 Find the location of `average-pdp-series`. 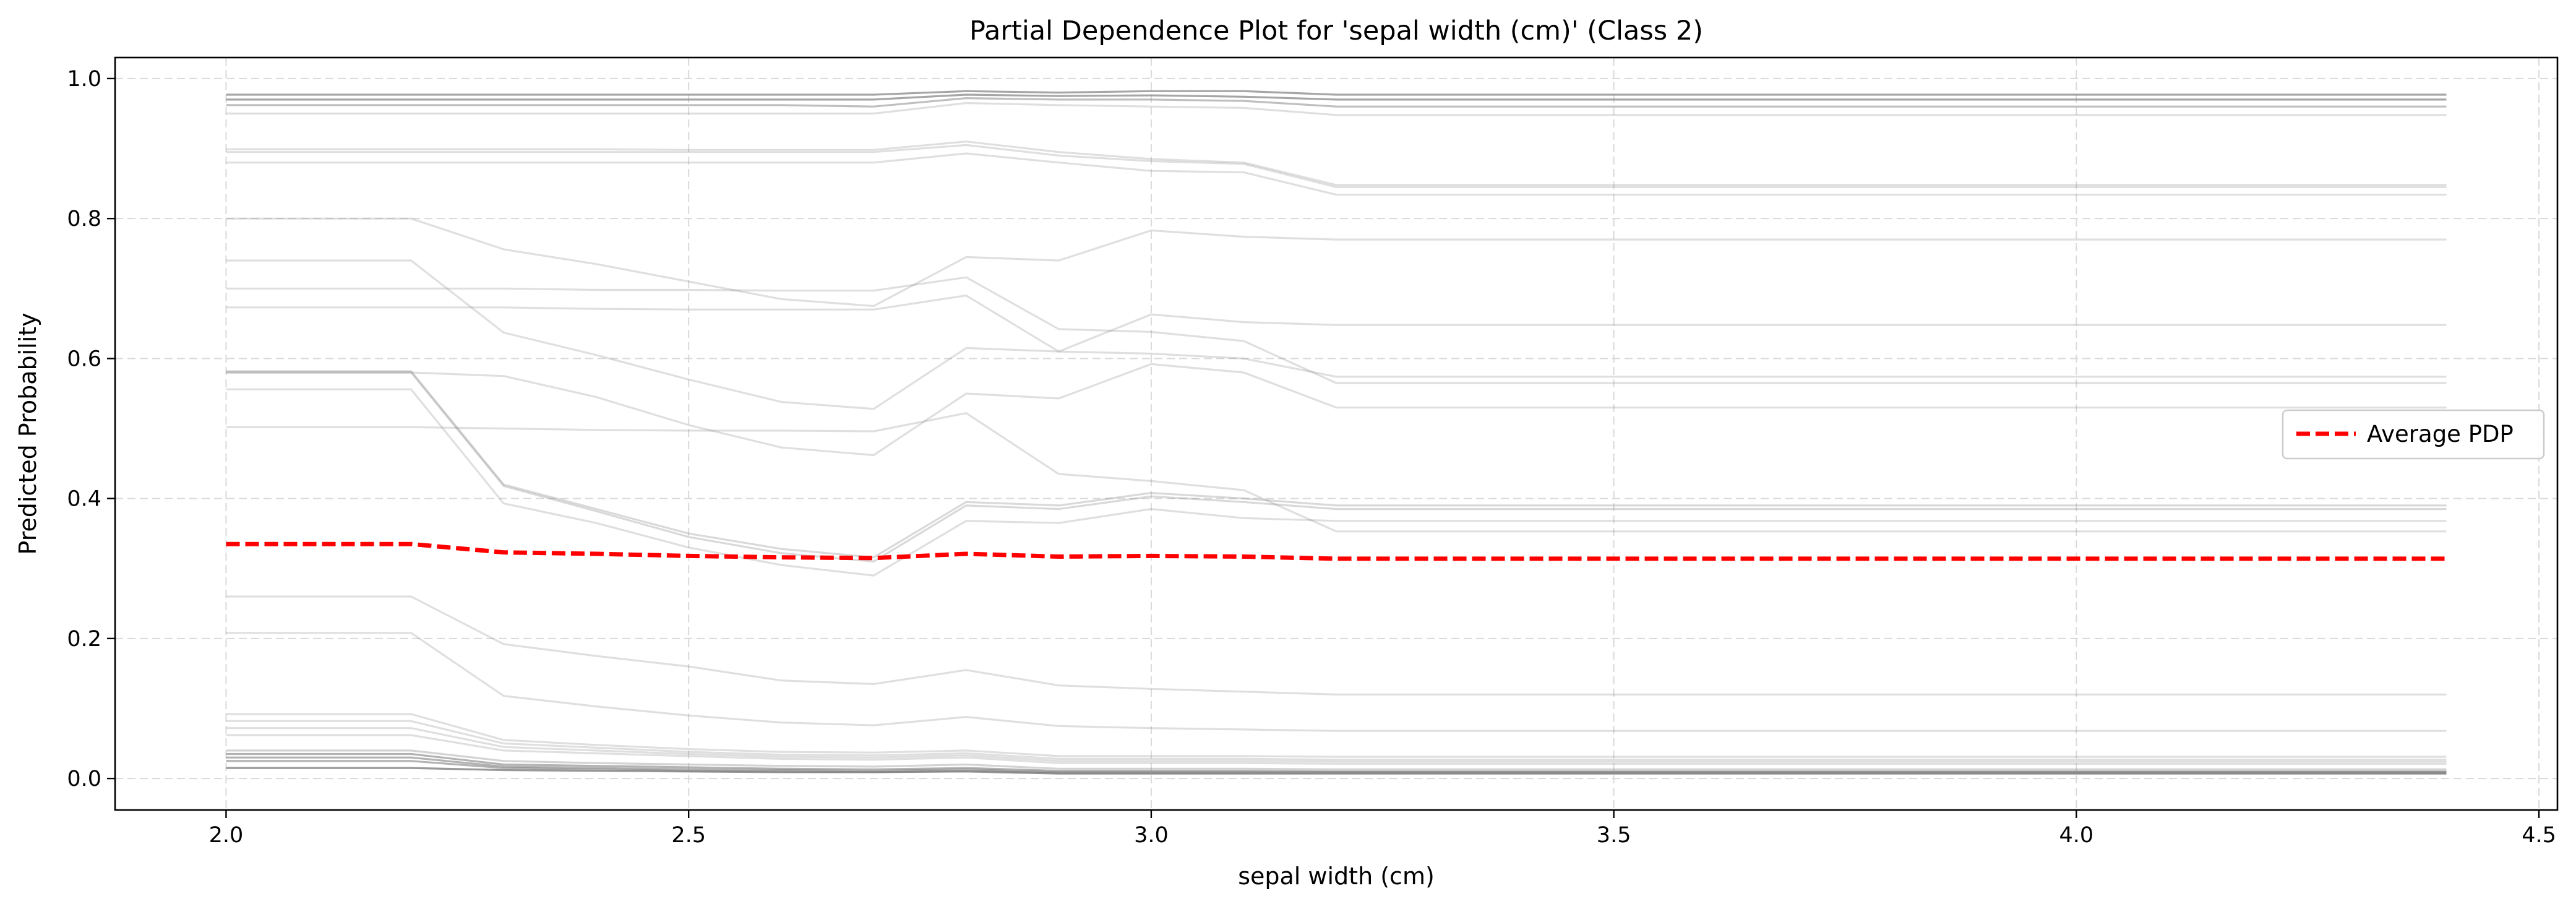

average-pdp-series is located at coordinates (1336, 551).